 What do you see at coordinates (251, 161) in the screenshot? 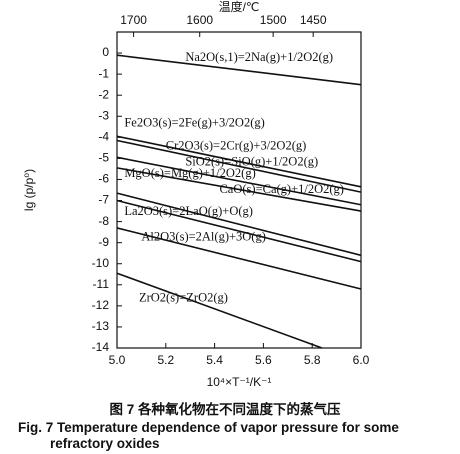
I see `line-label: SiO2(s)=SiO(g)+1/2O2(g)` at bounding box center [251, 161].